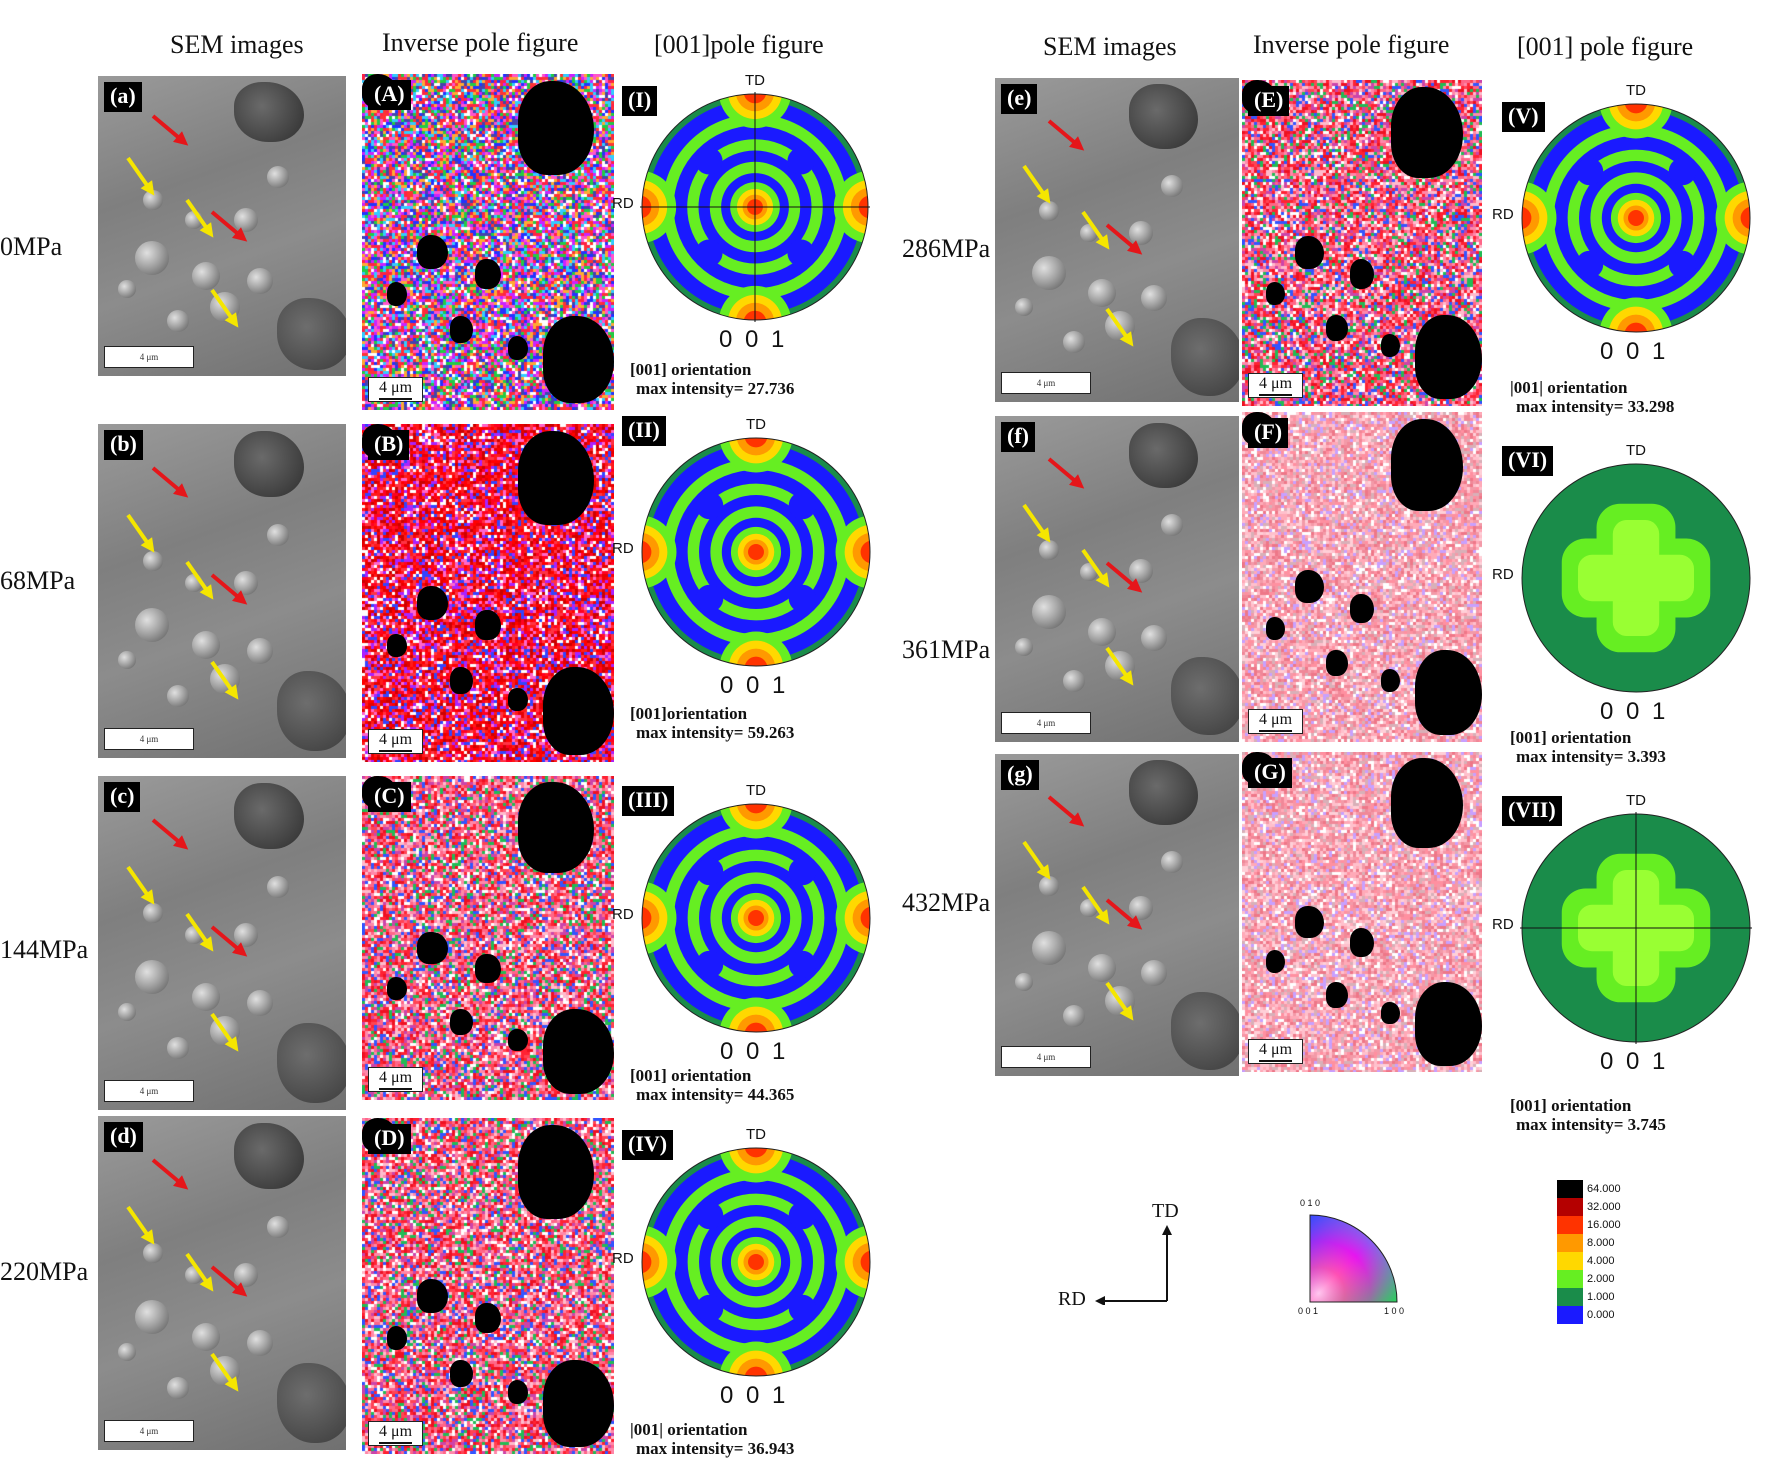 This screenshot has width=1772, height=1478. What do you see at coordinates (1532, 811) in the screenshot?
I see `pole-figure-tag: (VII)` at bounding box center [1532, 811].